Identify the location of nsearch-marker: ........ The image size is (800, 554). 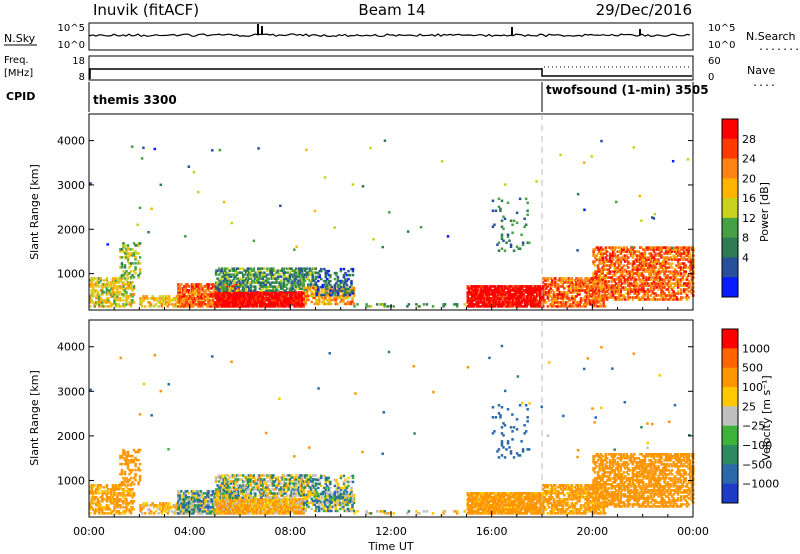
(779, 47).